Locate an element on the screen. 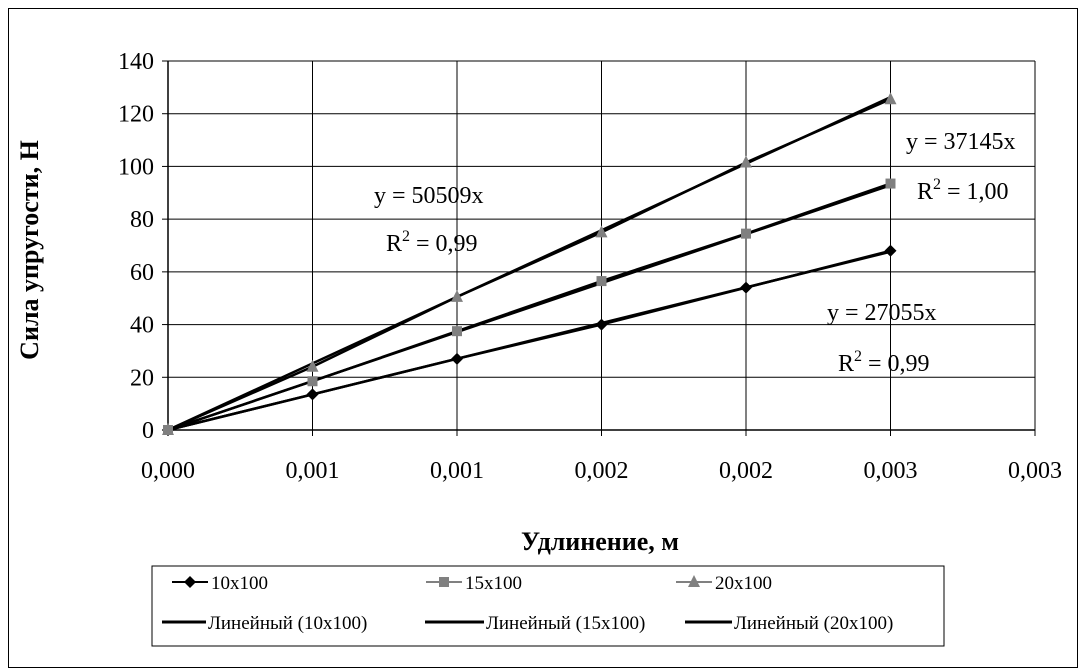 The image size is (1079, 668). legend-item-trend-15x100: Линейный (15x100) is located at coordinates (535, 623).